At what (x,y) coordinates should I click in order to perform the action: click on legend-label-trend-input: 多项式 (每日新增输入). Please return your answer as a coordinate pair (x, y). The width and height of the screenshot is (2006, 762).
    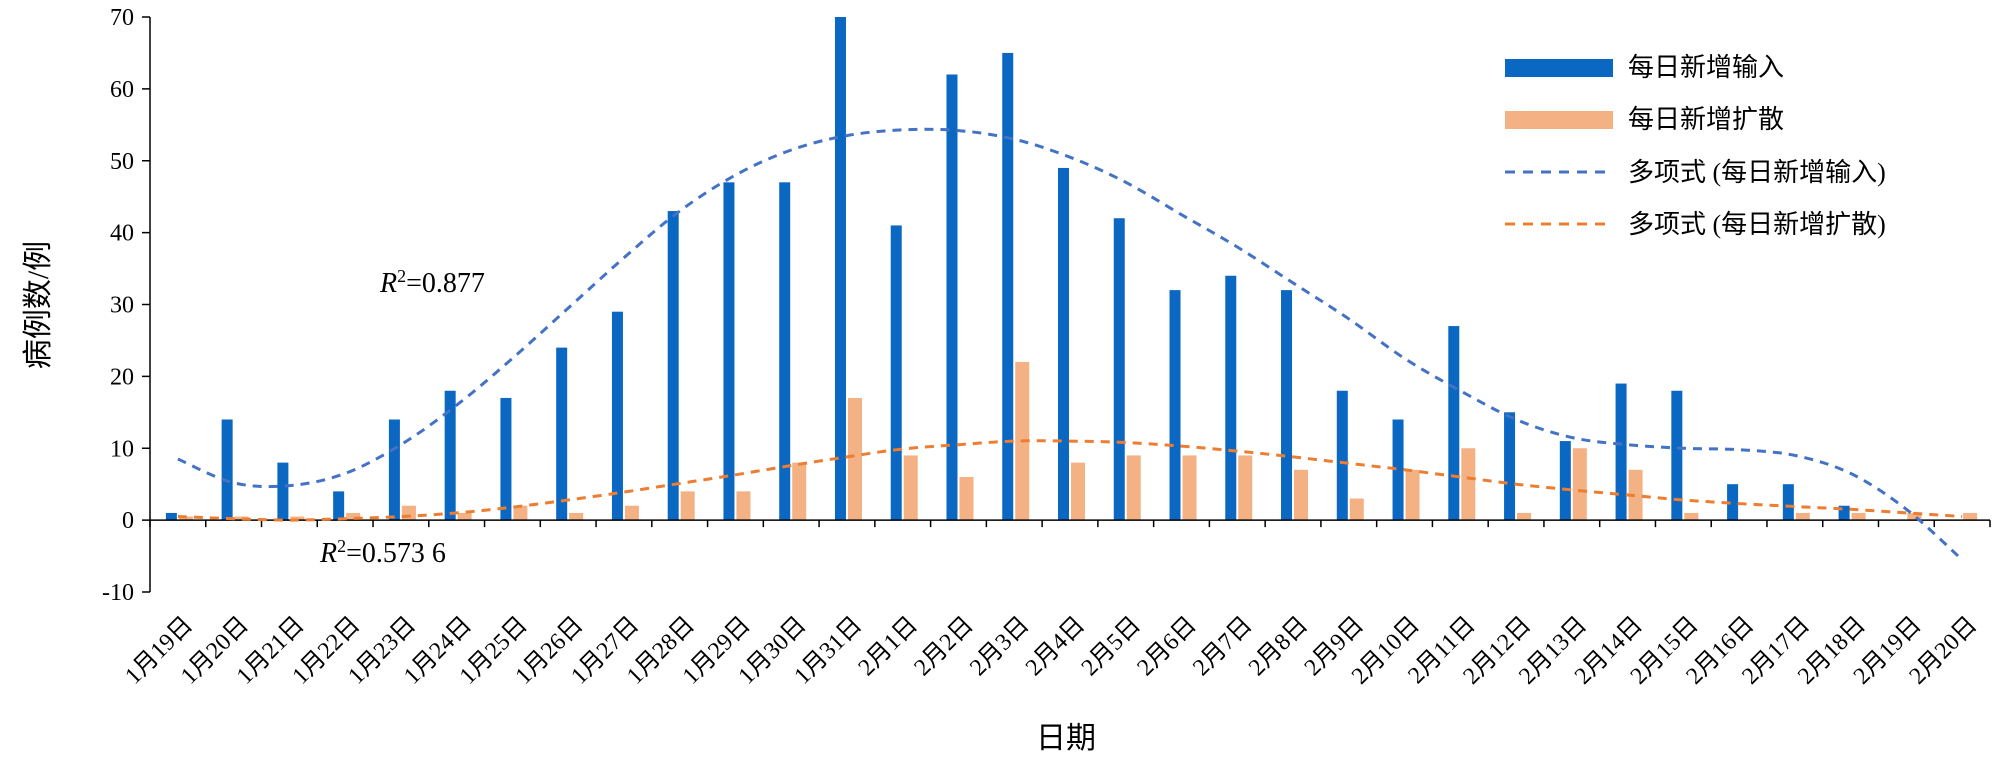
    Looking at the image, I should click on (1757, 172).